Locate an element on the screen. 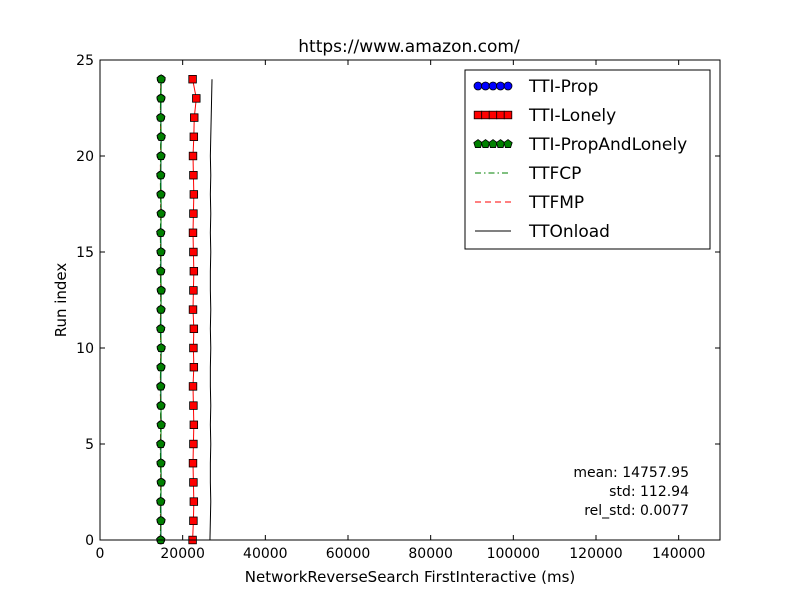  legend-item-ttonload: TTOnload is located at coordinates (542, 232).